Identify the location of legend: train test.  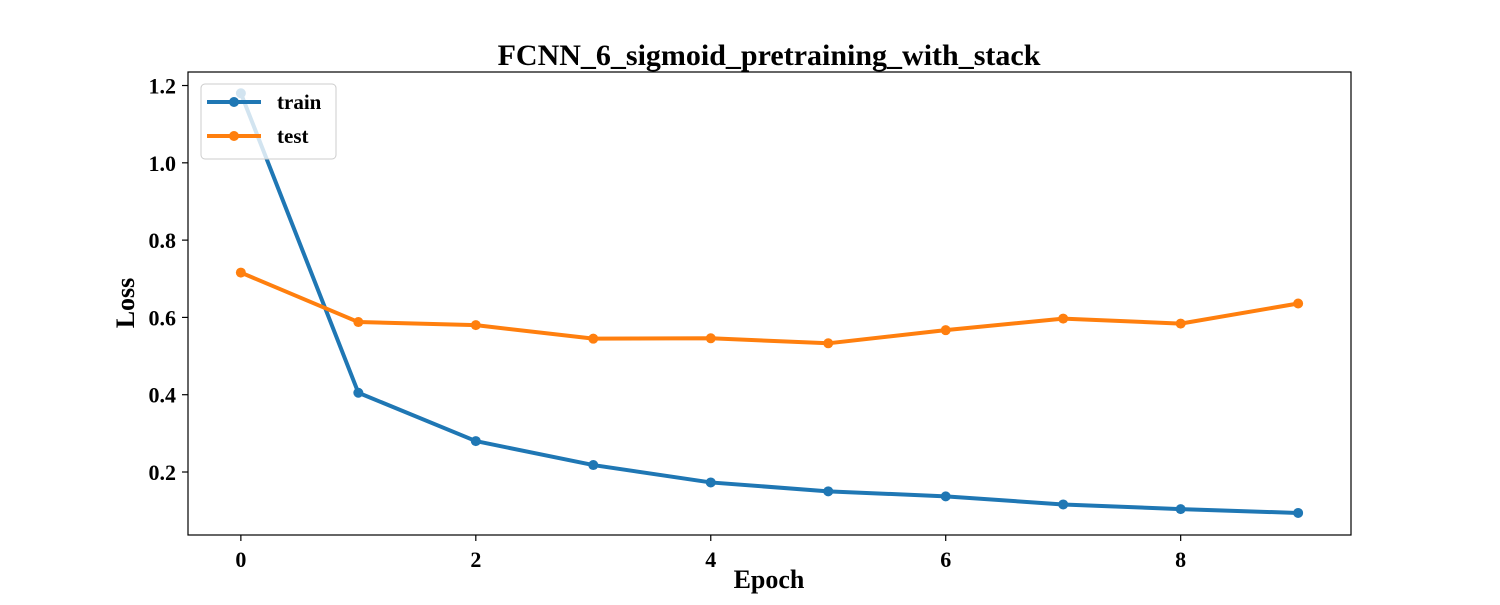
(268, 121).